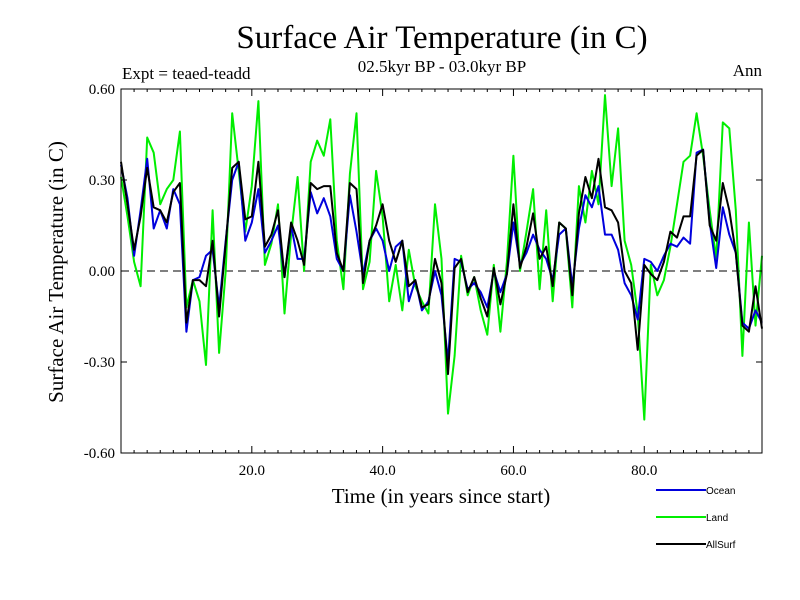  What do you see at coordinates (186, 73) in the screenshot?
I see `expt-label: Expt = teaed-teadd` at bounding box center [186, 73].